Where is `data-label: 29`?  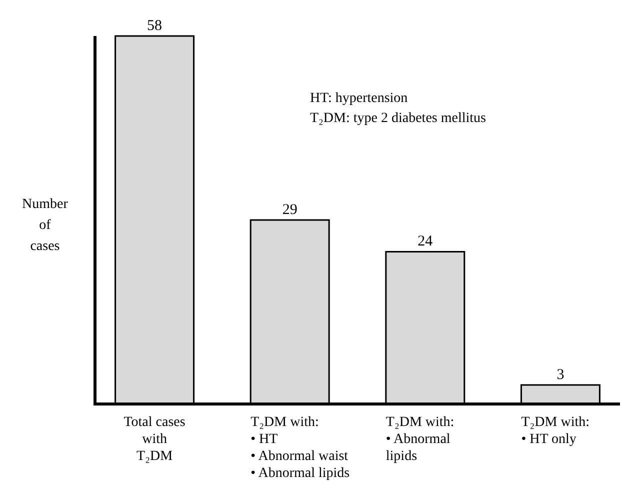
data-label: 29 is located at coordinates (290, 210).